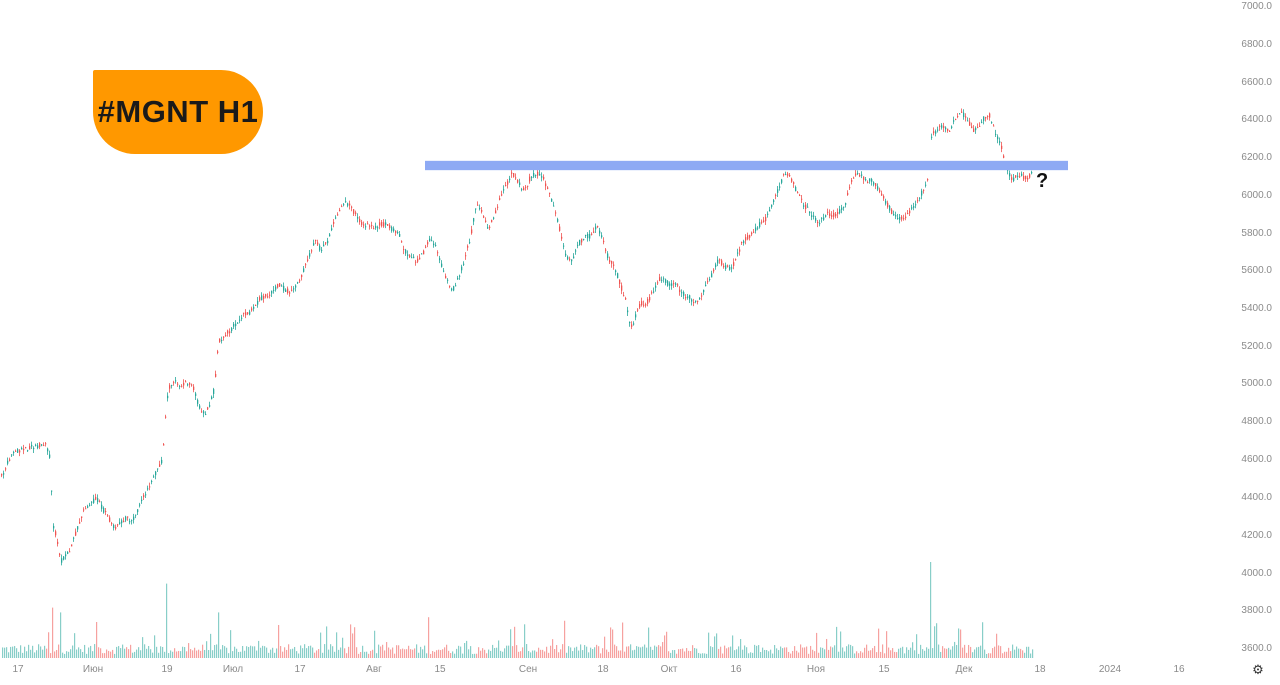 The image size is (1280, 685). What do you see at coordinates (1256, 119) in the screenshot?
I see `price-tick-label: 6400.0` at bounding box center [1256, 119].